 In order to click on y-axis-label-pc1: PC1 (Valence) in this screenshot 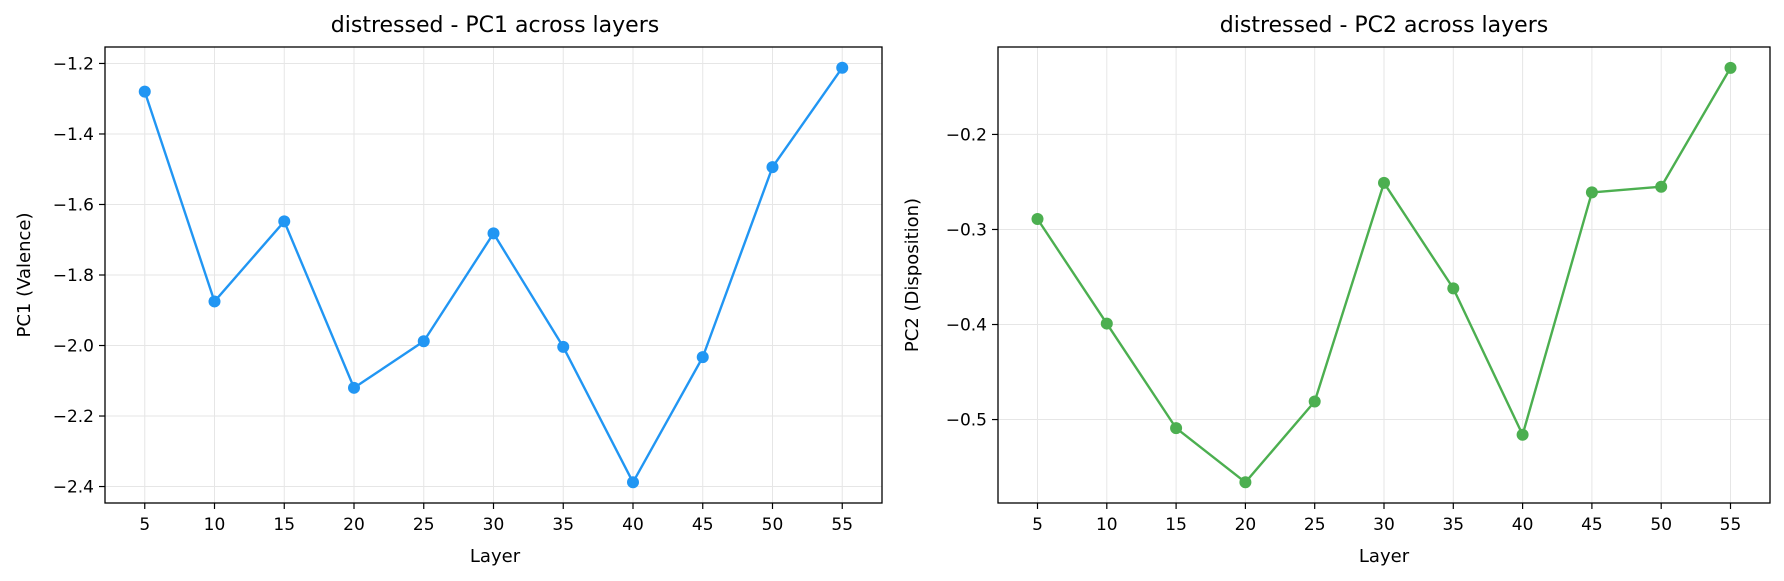, I will do `click(24, 274)`.